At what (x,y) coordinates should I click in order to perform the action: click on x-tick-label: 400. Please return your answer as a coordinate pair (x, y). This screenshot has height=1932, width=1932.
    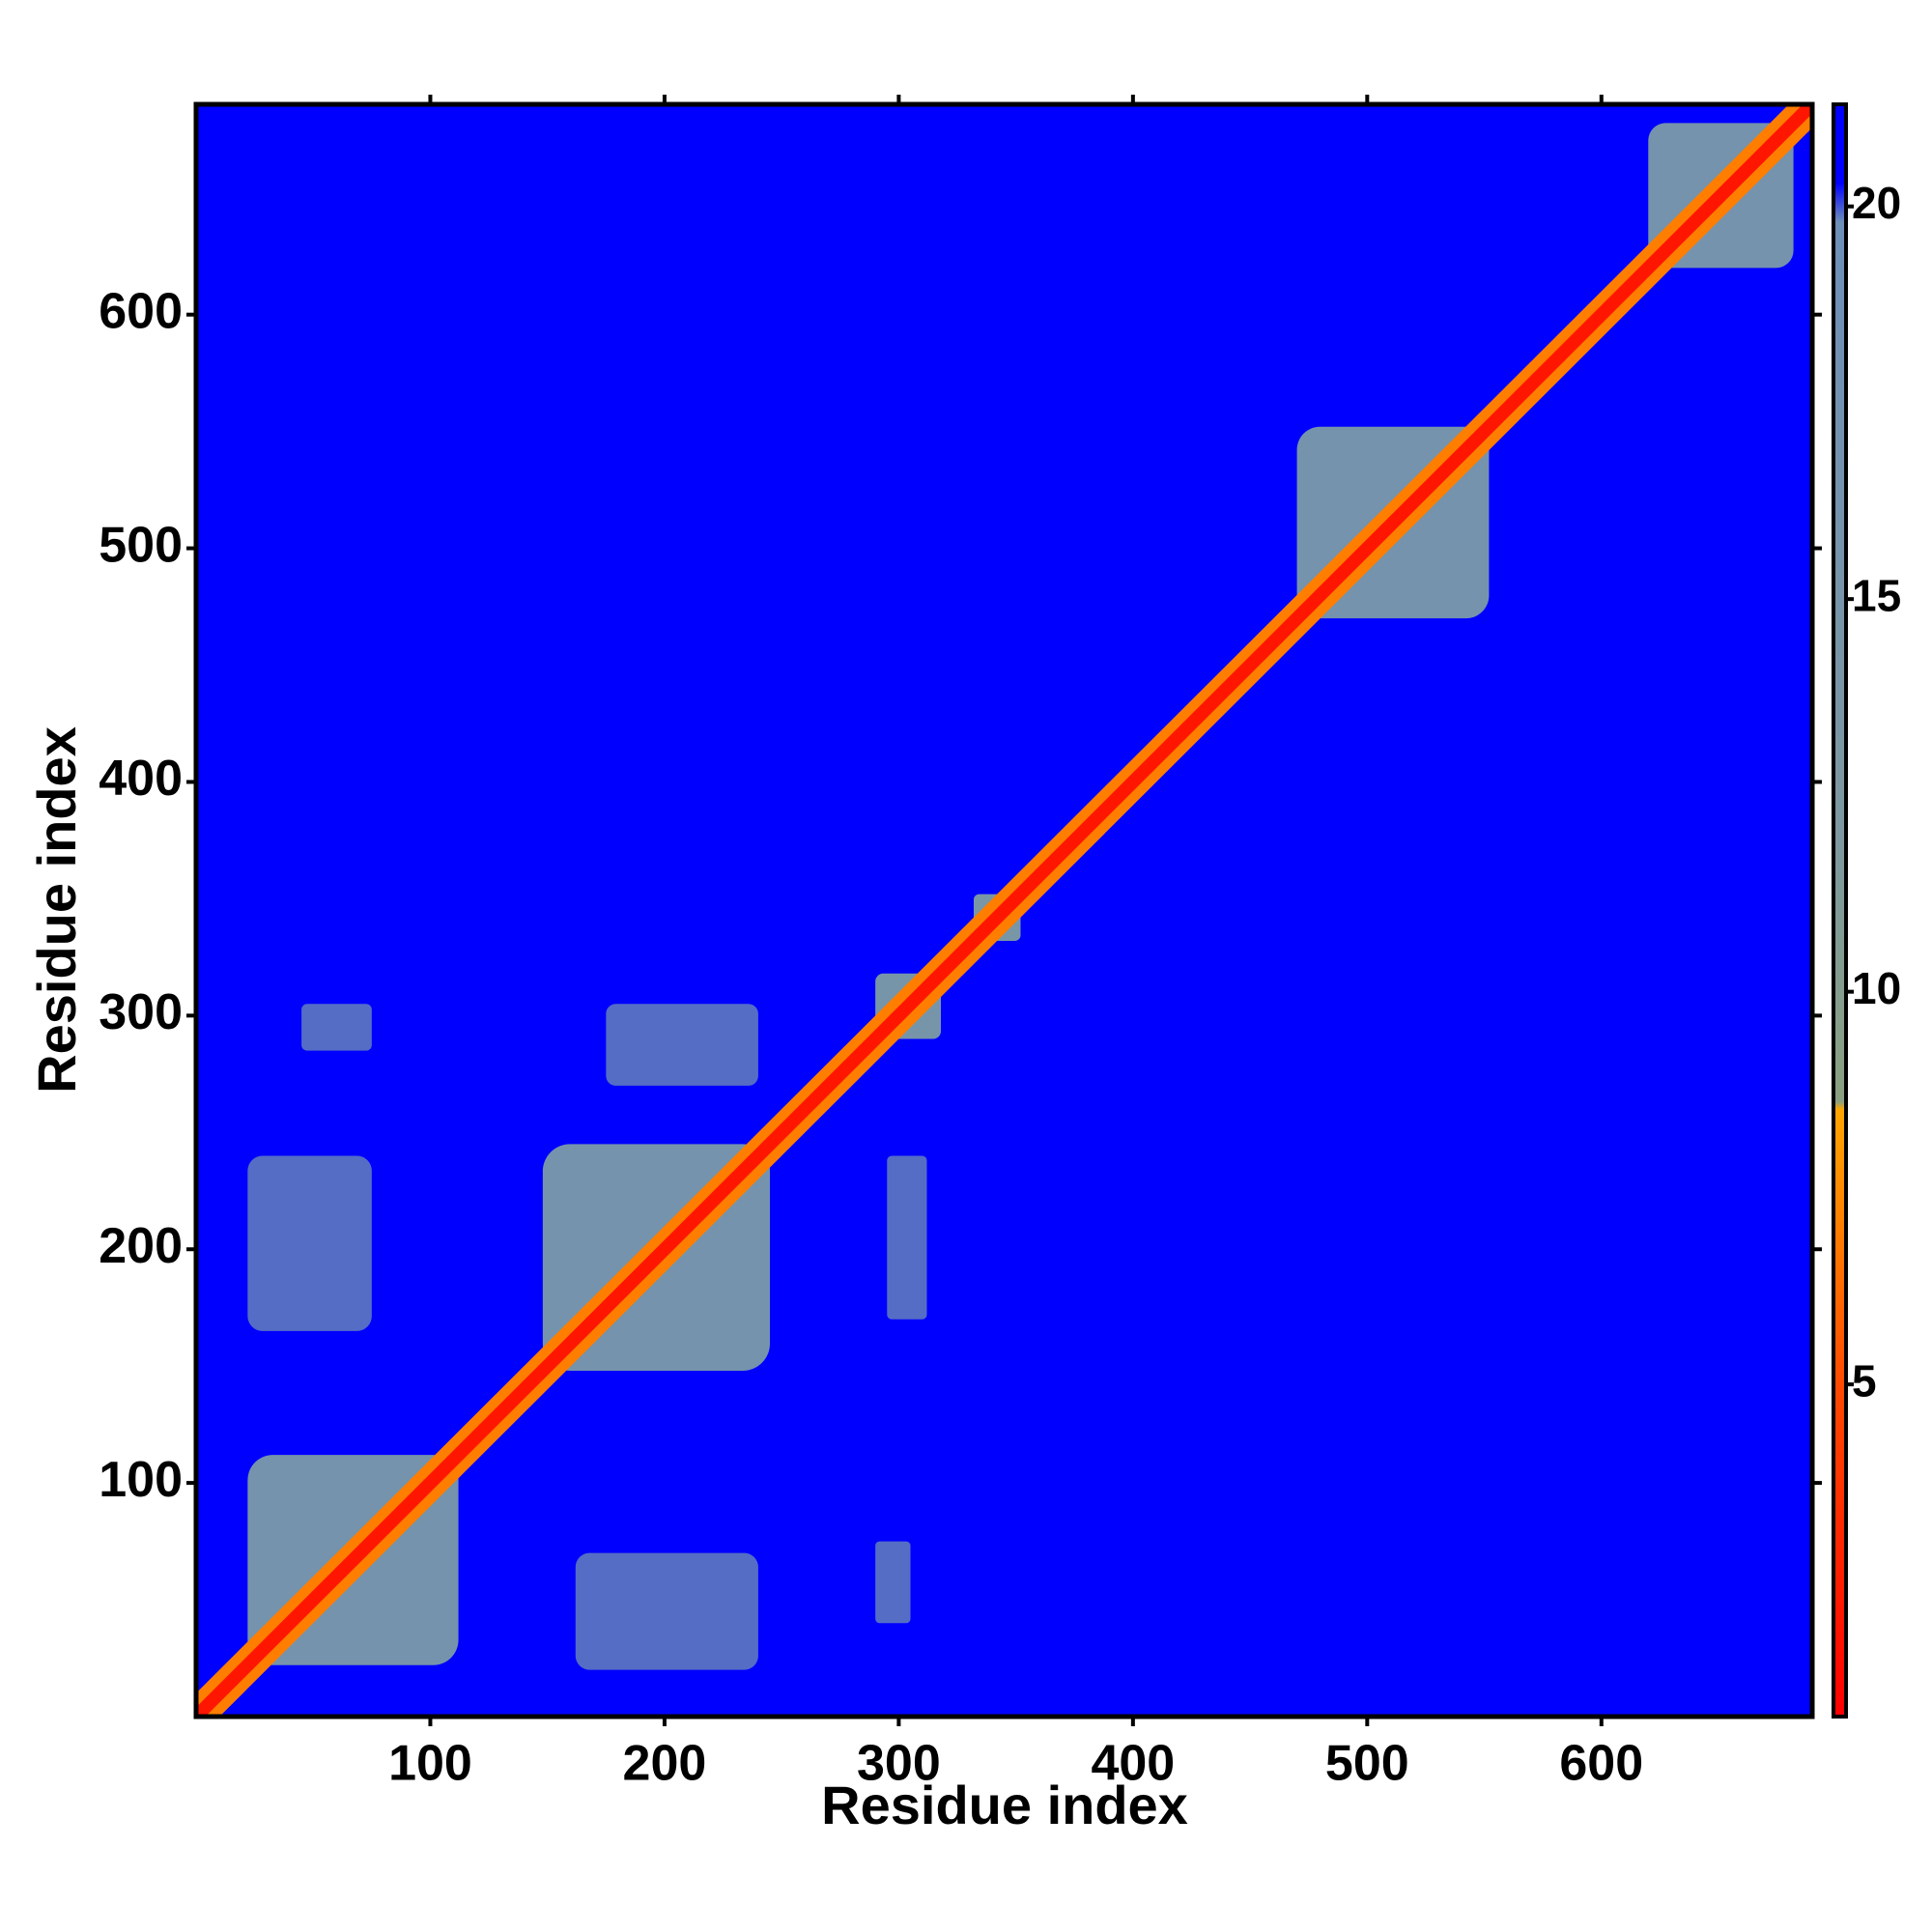
    Looking at the image, I should click on (1133, 1764).